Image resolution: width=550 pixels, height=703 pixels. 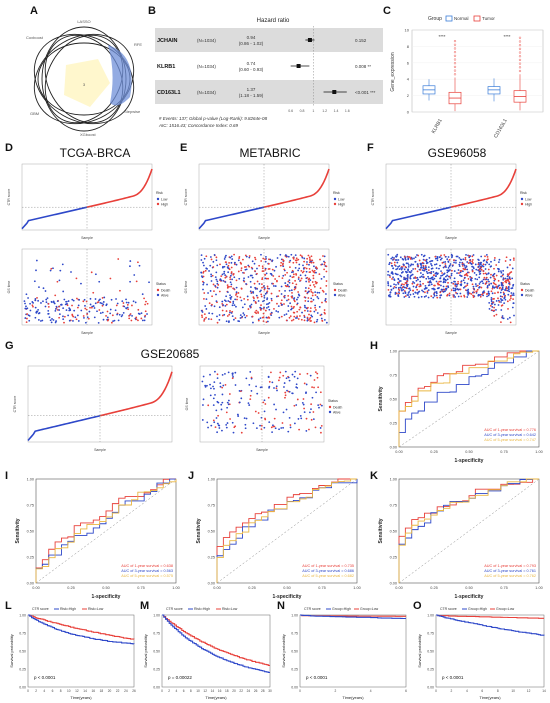 I want to click on scatter-legend-item: Alive, so click(x=337, y=413).